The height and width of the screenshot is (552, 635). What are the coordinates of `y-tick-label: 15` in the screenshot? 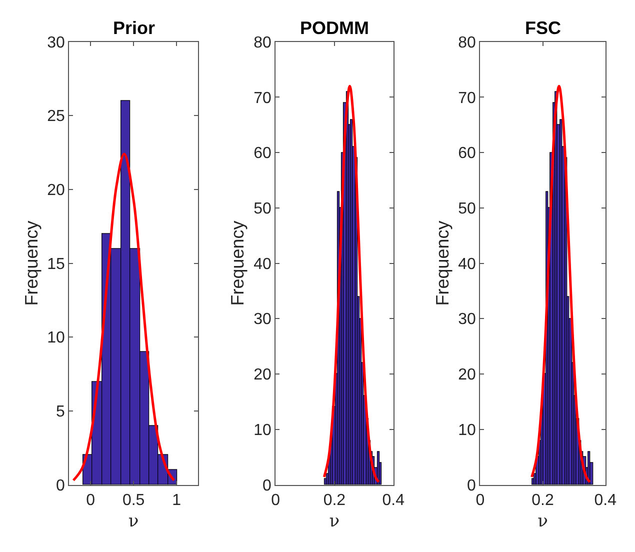 It's located at (56, 264).